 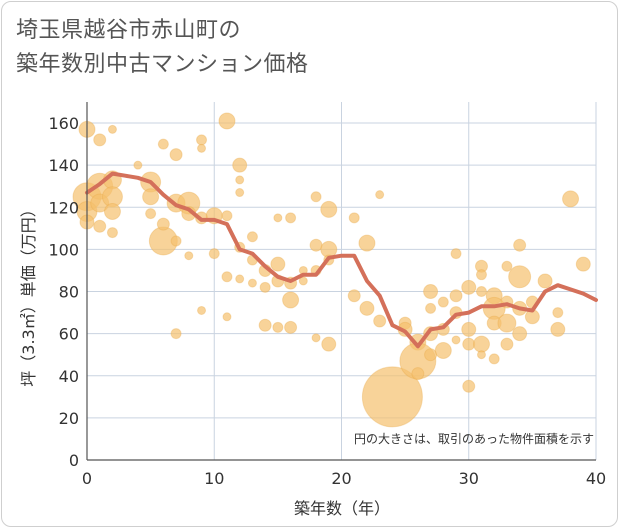 I want to click on x-tick-label: 40, so click(x=596, y=478).